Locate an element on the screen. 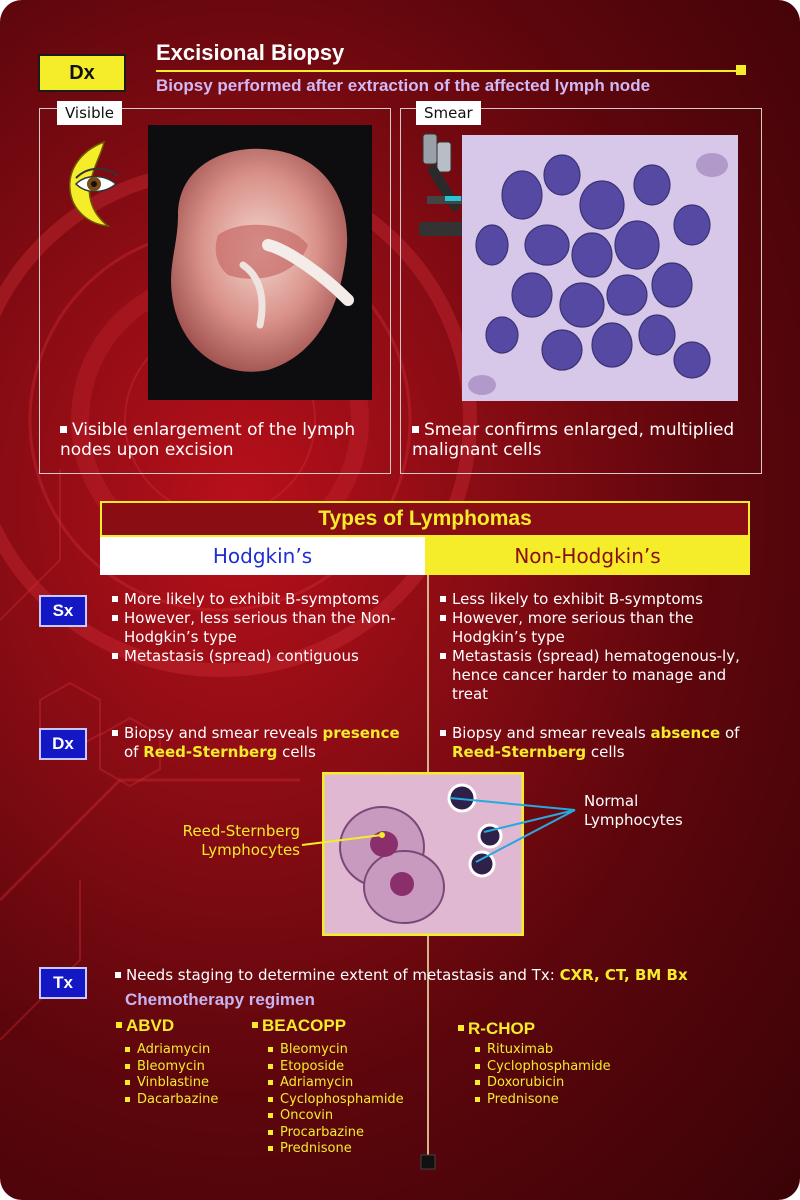  hodgkin-title: Hodgkin’s is located at coordinates (262, 556).